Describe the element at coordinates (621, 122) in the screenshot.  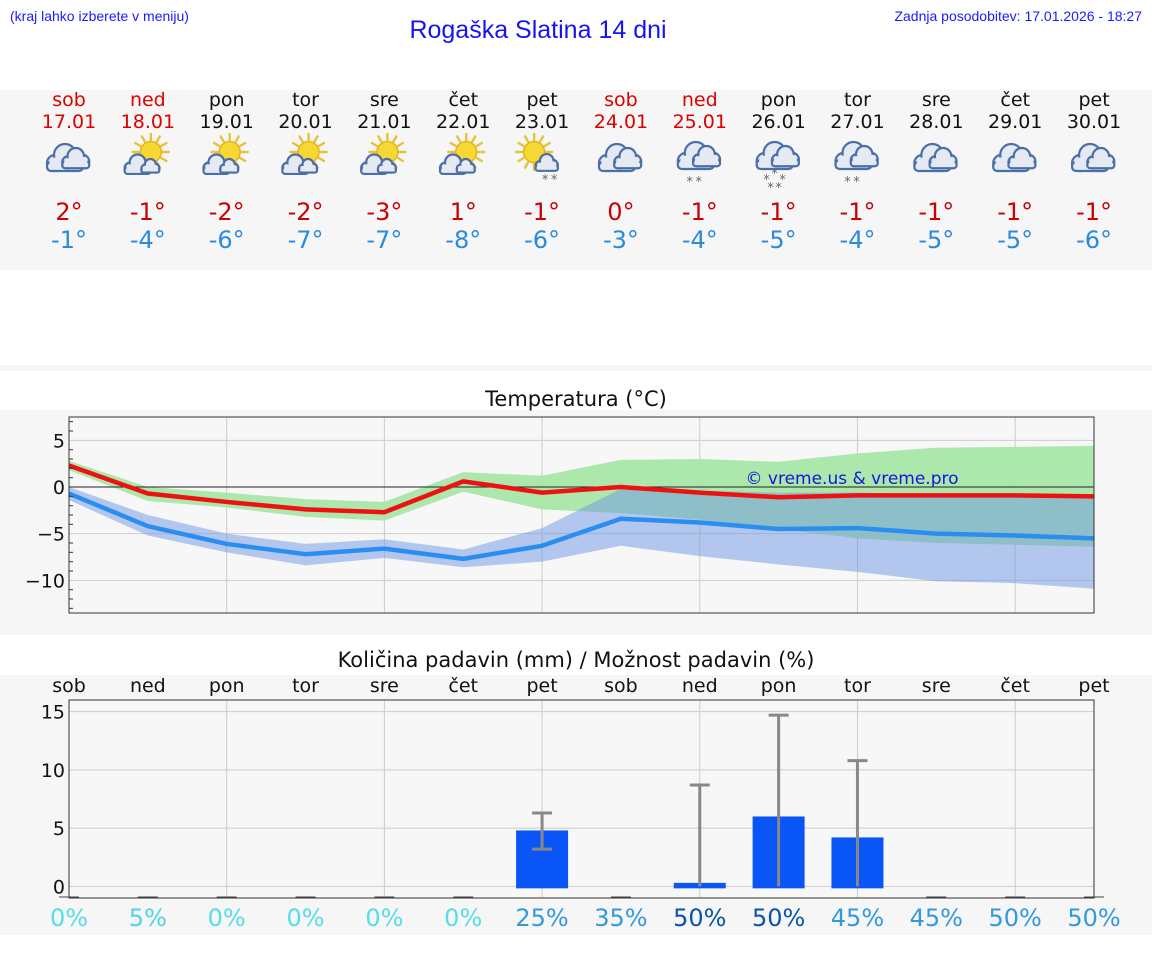
I see `day-date: 24.01` at that location.